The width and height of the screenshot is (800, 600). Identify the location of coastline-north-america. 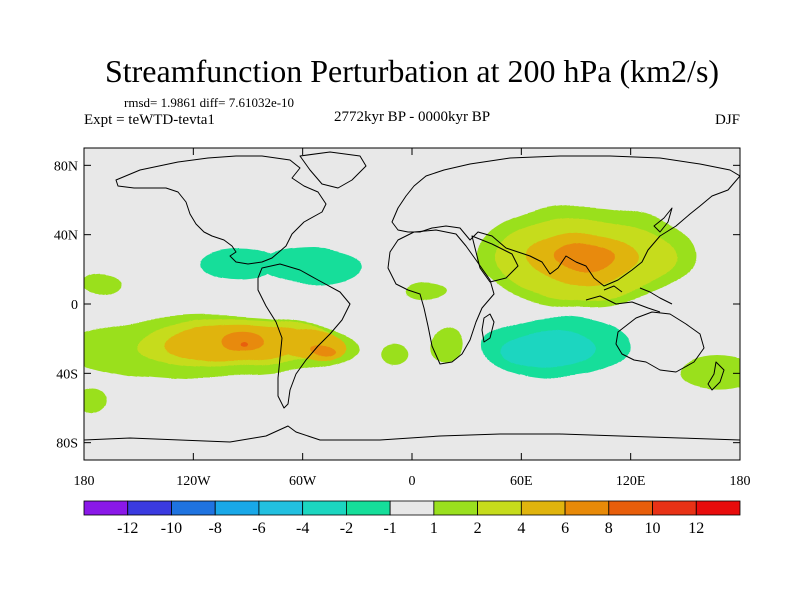
(221, 210).